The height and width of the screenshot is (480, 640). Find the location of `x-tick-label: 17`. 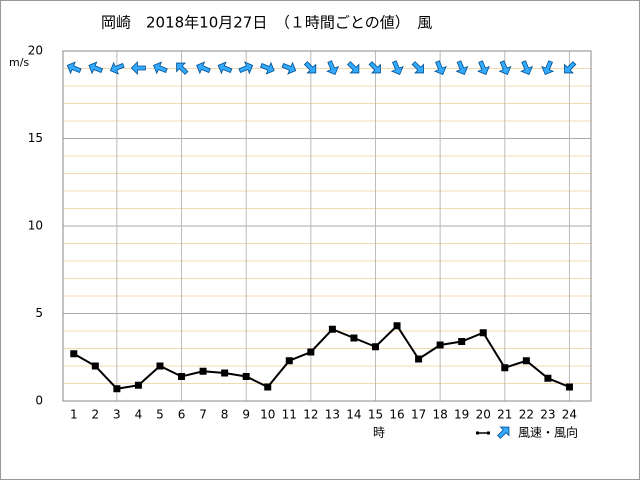

x-tick-label: 17 is located at coordinates (418, 415).